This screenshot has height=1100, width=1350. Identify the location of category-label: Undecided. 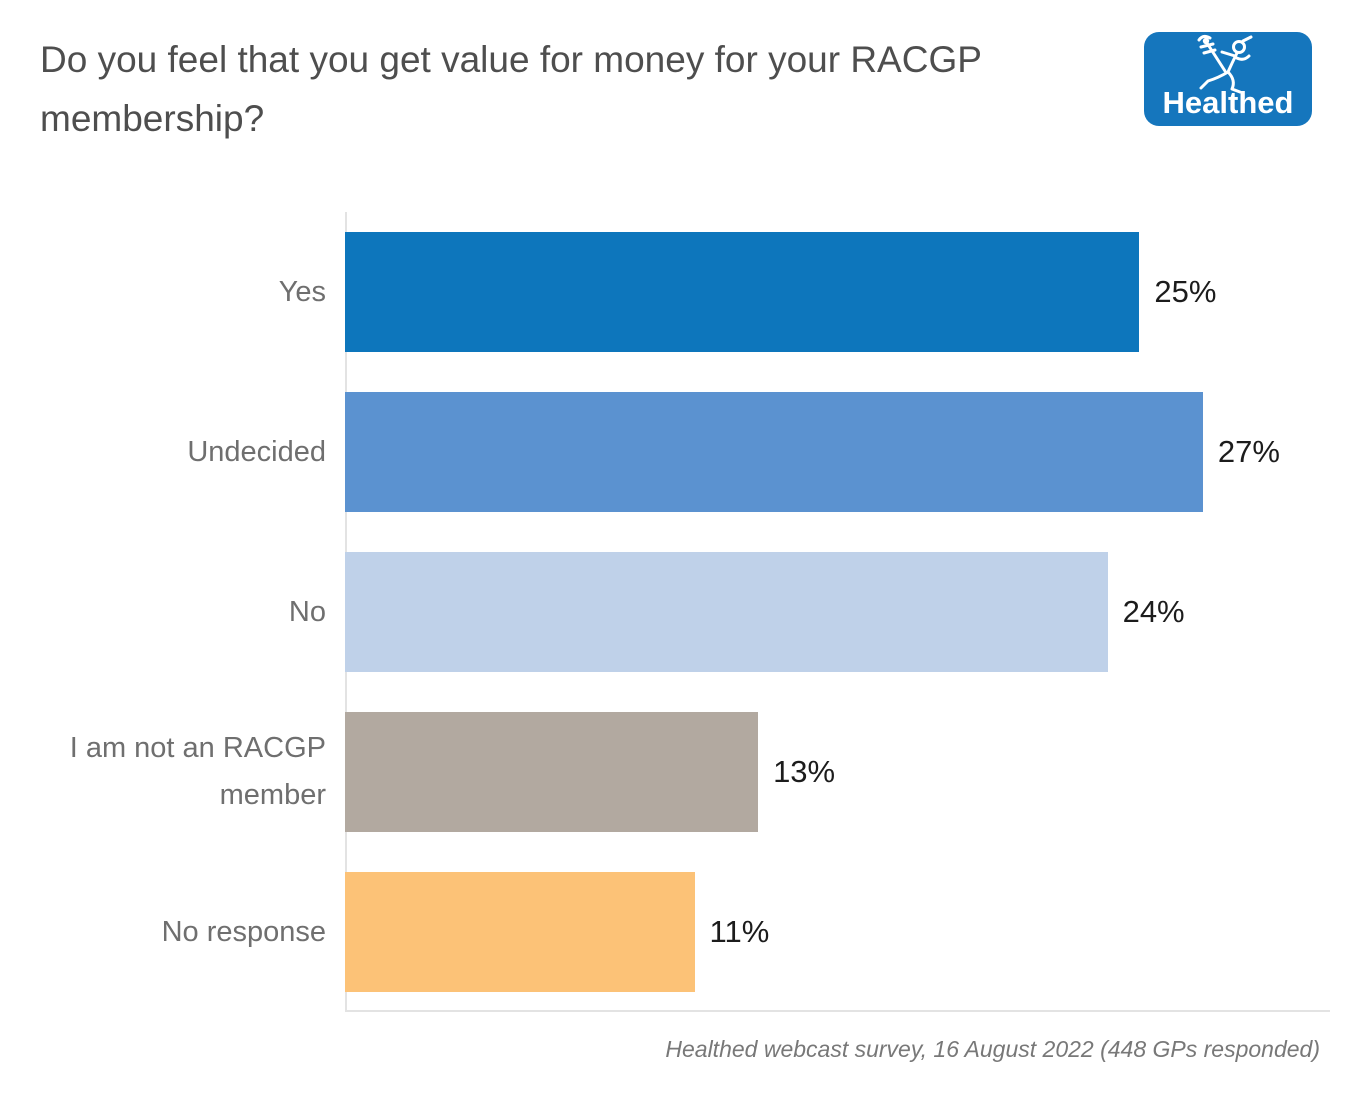
(256, 451).